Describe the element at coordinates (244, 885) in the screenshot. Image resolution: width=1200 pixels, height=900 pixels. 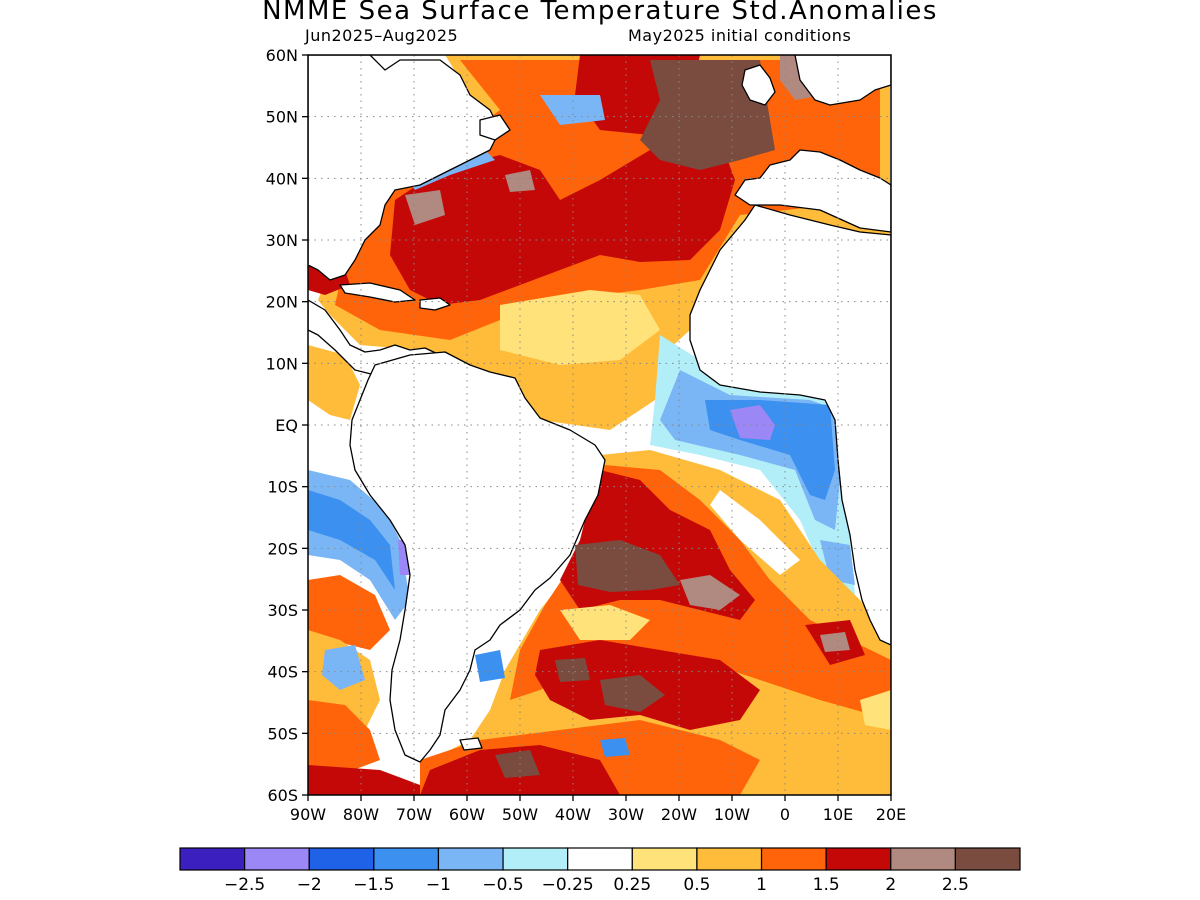
I see `colorbar-label: −2.5` at that location.